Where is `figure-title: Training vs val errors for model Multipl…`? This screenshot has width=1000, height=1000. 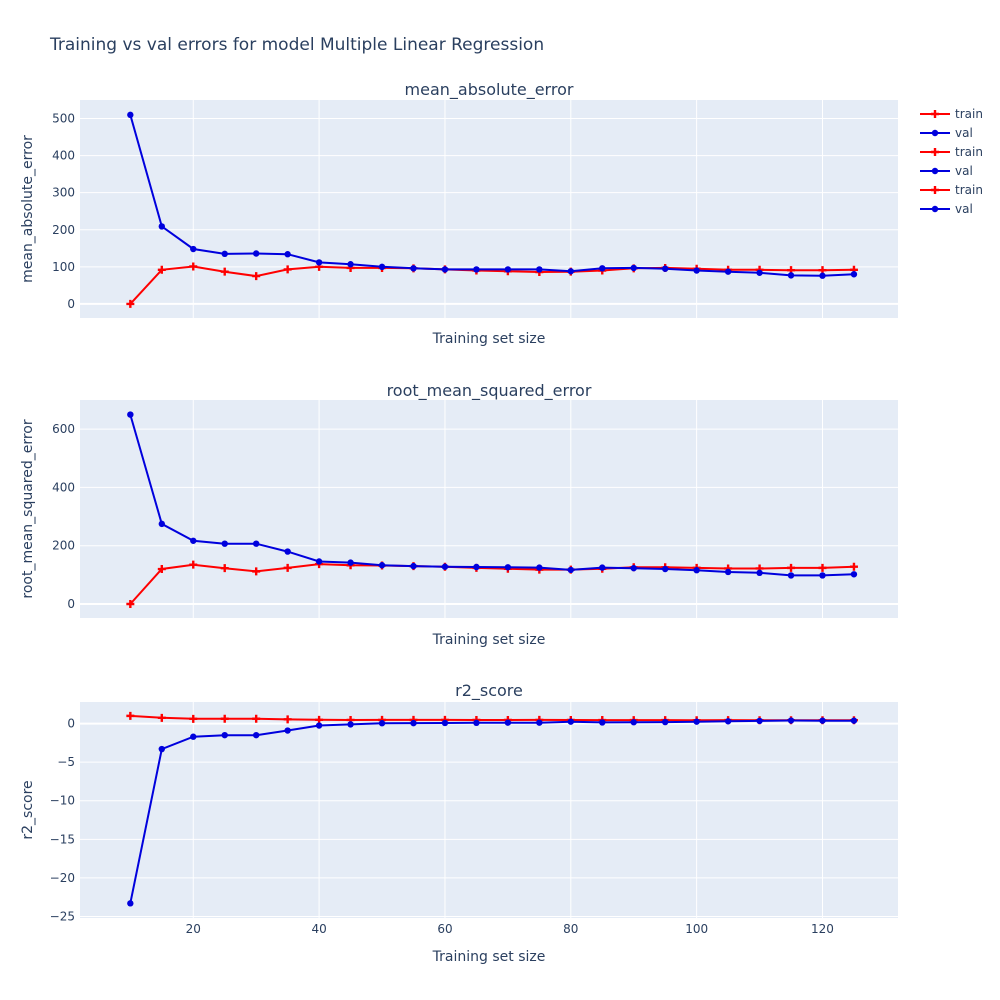
figure-title: Training vs val errors for model Multipl… is located at coordinates (296, 45).